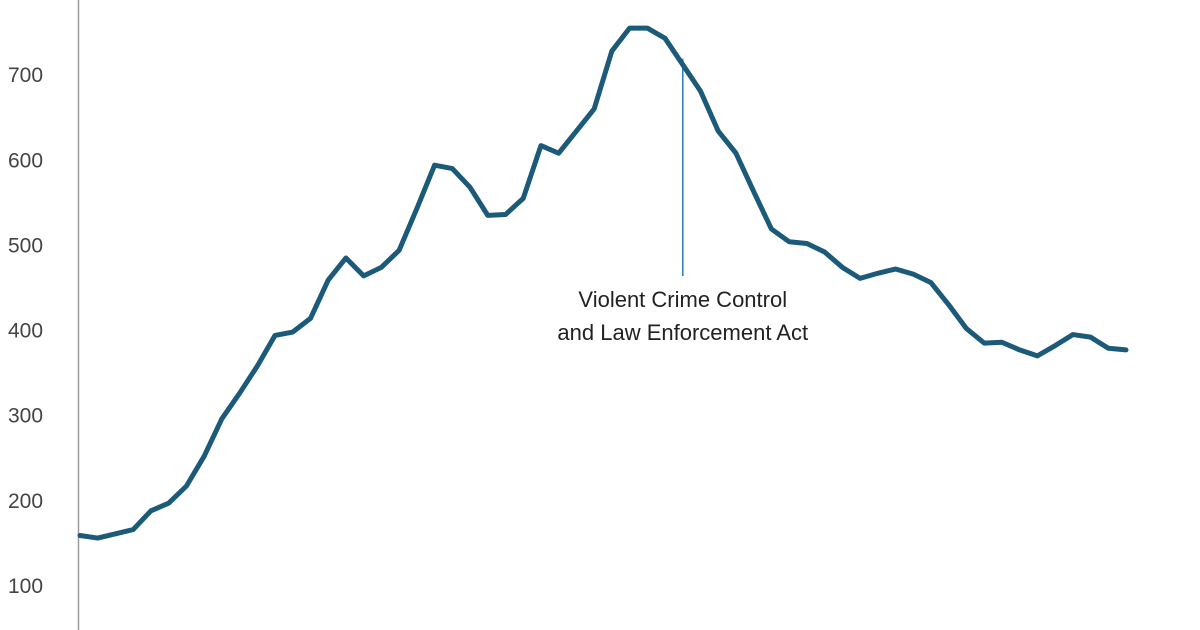 The image size is (1200, 630). Describe the element at coordinates (25, 245) in the screenshot. I see `y-tick-label: 500` at that location.